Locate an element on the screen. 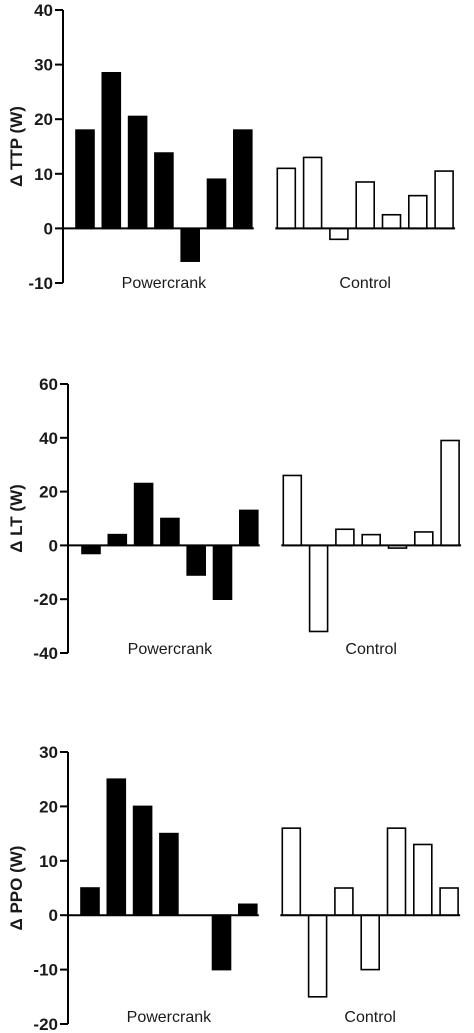 The image size is (474, 1033). y-tick-label: -40 is located at coordinates (45, 653).